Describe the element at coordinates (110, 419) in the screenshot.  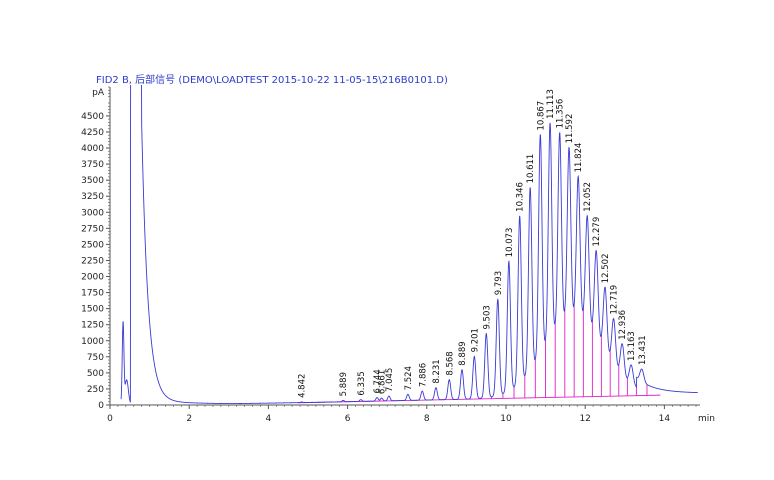
I see `x-tick-label: 0` at that location.